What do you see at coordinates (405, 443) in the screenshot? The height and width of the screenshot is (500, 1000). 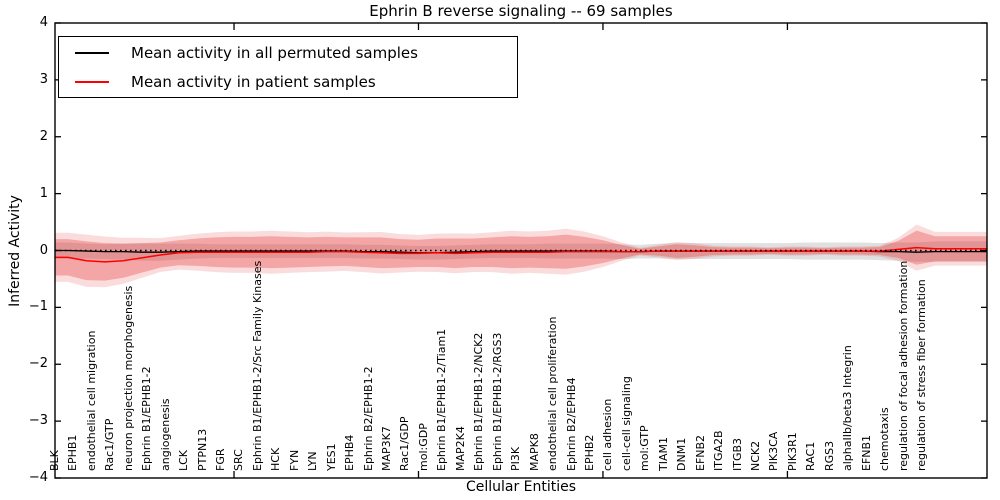 I see `x-category-label: Rac1/GDP` at bounding box center [405, 443].